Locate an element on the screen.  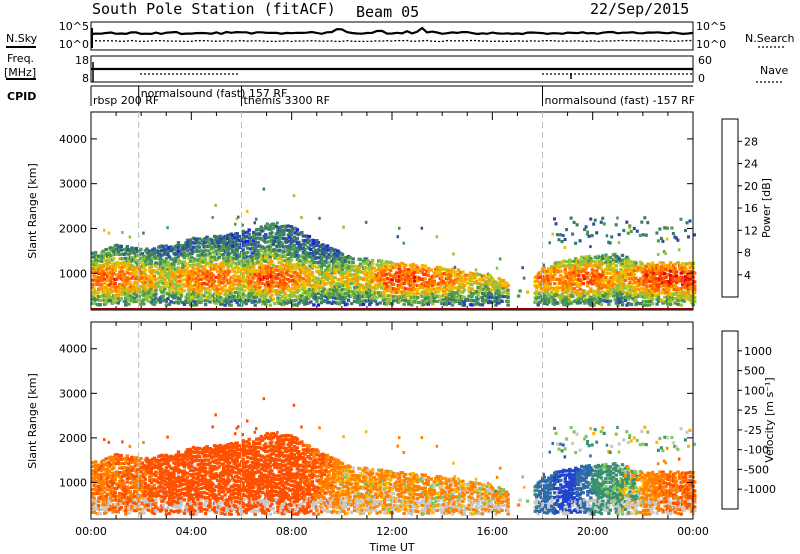
power-cell-2026 is located at coordinates (327, 246).